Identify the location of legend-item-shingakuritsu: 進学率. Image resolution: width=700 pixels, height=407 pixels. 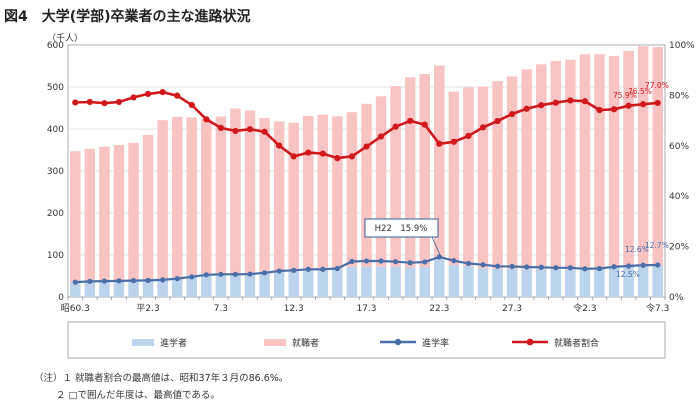
(414, 343).